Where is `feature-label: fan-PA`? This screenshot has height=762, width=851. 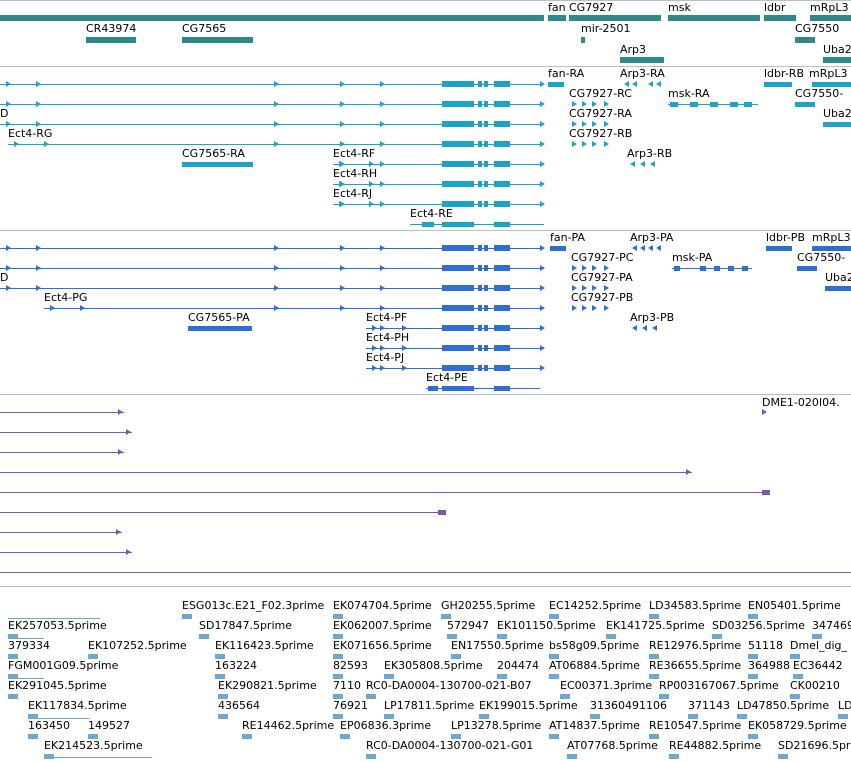 feature-label: fan-PA is located at coordinates (568, 237).